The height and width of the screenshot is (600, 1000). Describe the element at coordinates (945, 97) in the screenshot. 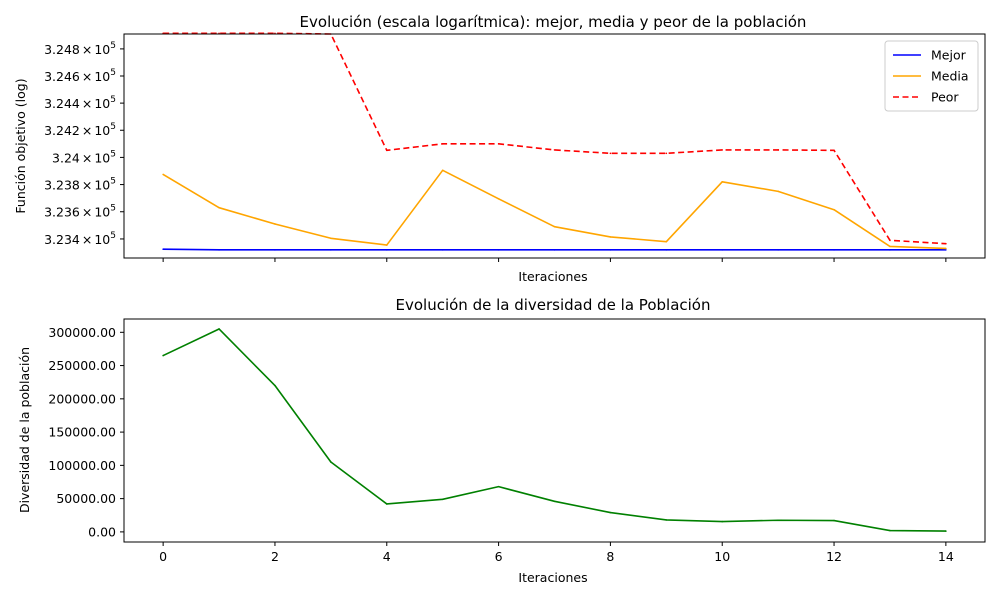

I see `legend-label-peor: Peor` at that location.